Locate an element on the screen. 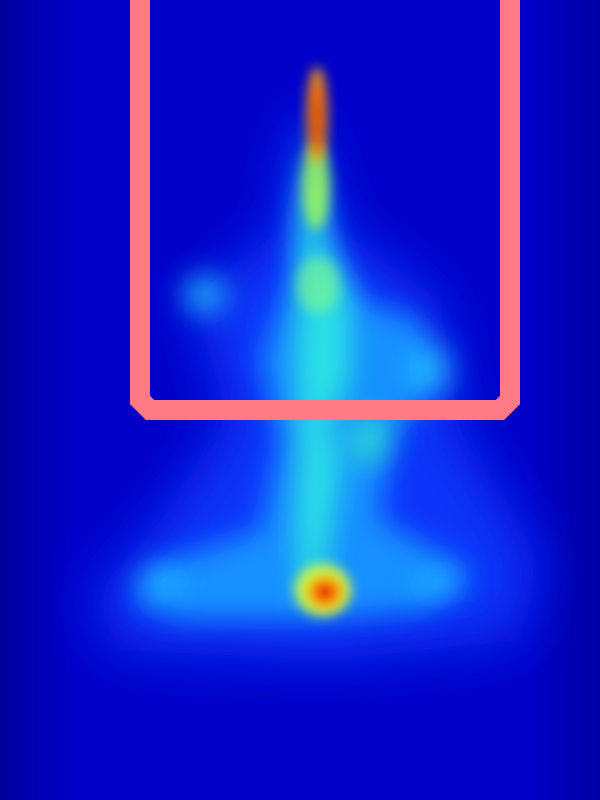 The width and height of the screenshot is (600, 800). hotspot-upper is located at coordinates (317, 115).